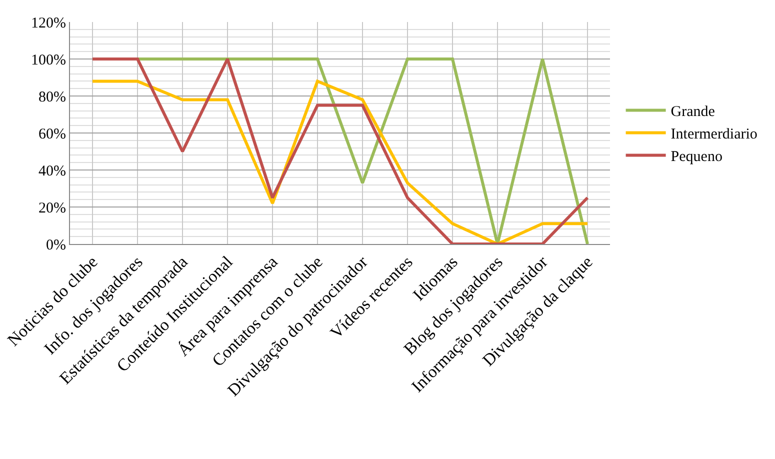 The height and width of the screenshot is (459, 775). I want to click on legend-label: Intermerdiario, so click(714, 134).